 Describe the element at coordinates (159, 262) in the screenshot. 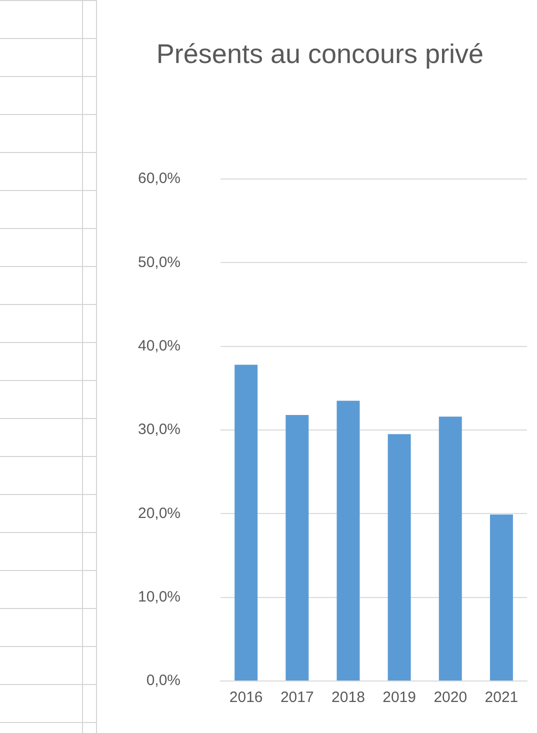

I see `y-tick-label: 50,0%` at that location.